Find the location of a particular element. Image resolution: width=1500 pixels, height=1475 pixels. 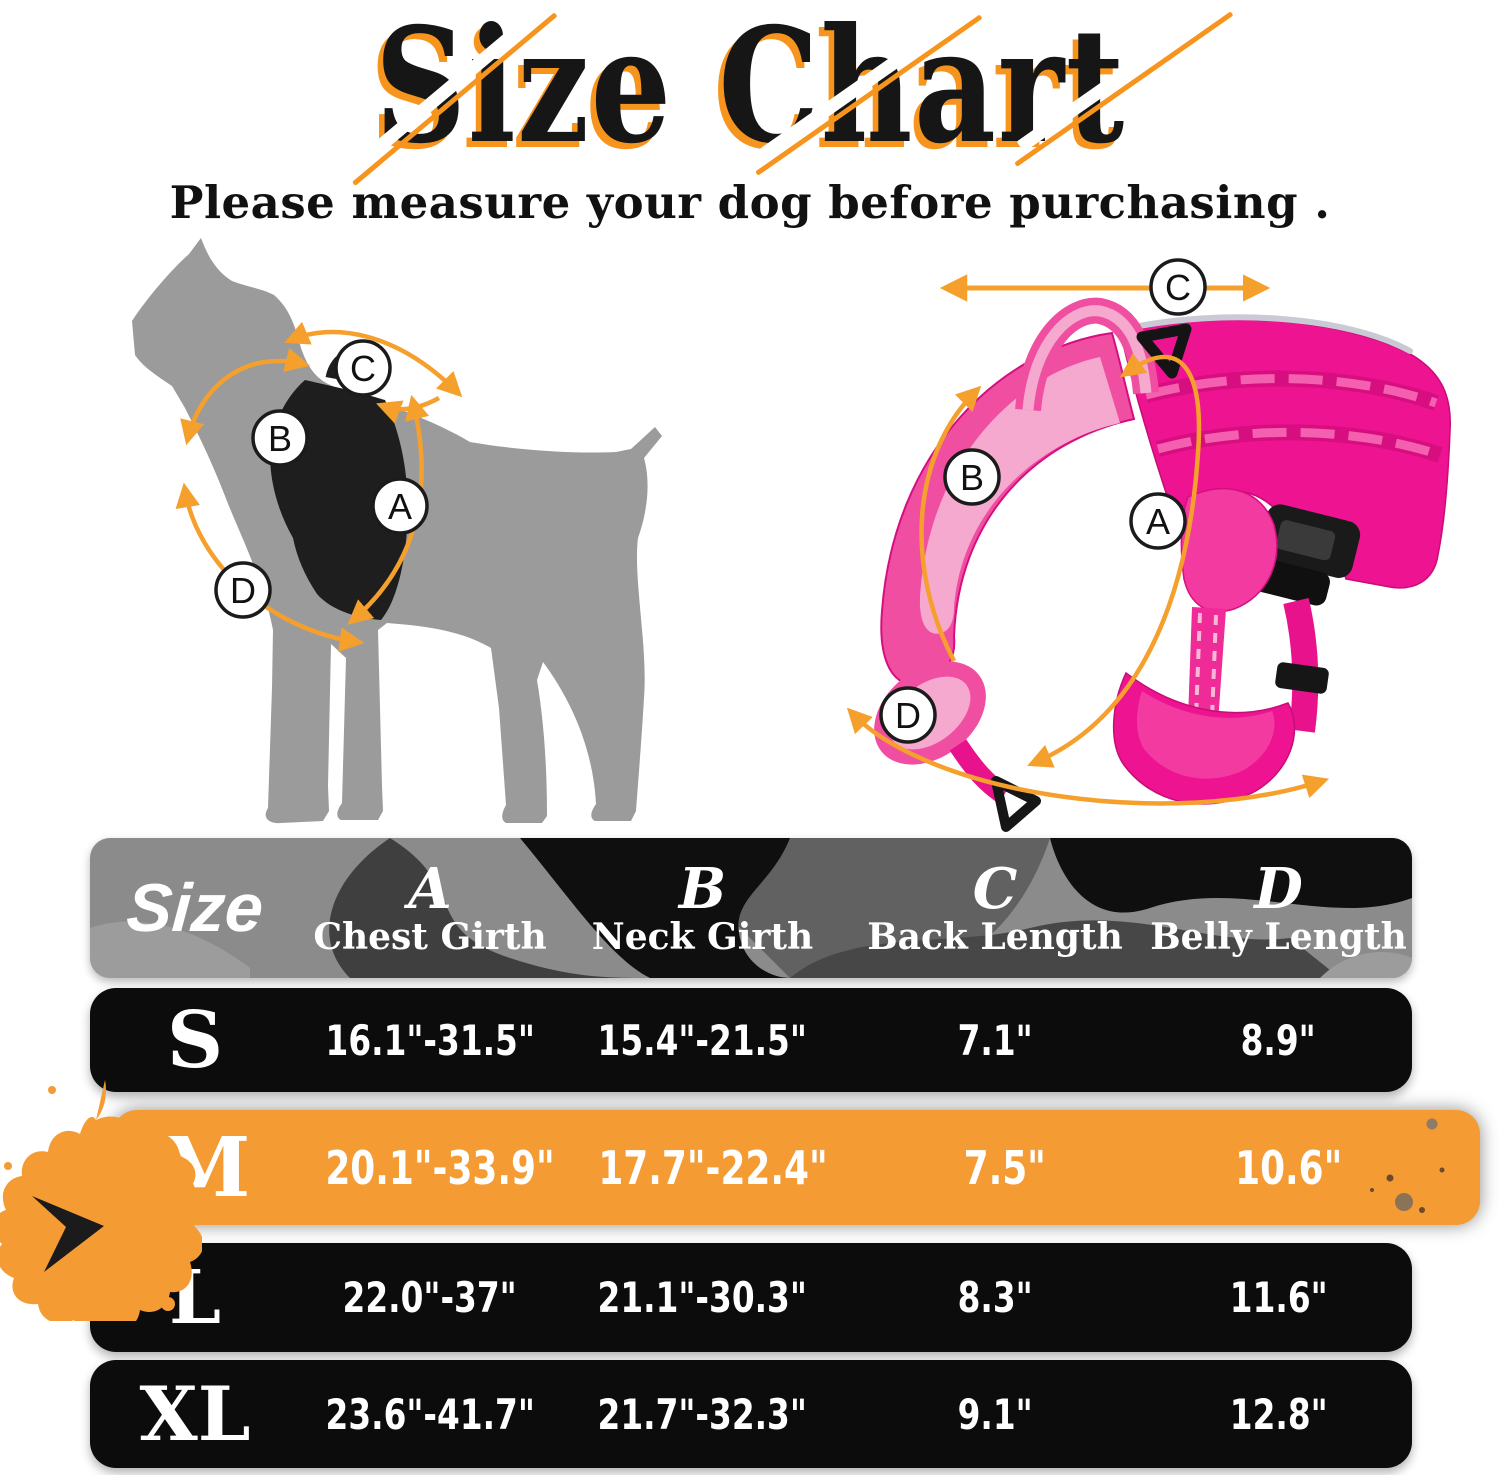

harness-label-b: B is located at coordinates (972, 477).